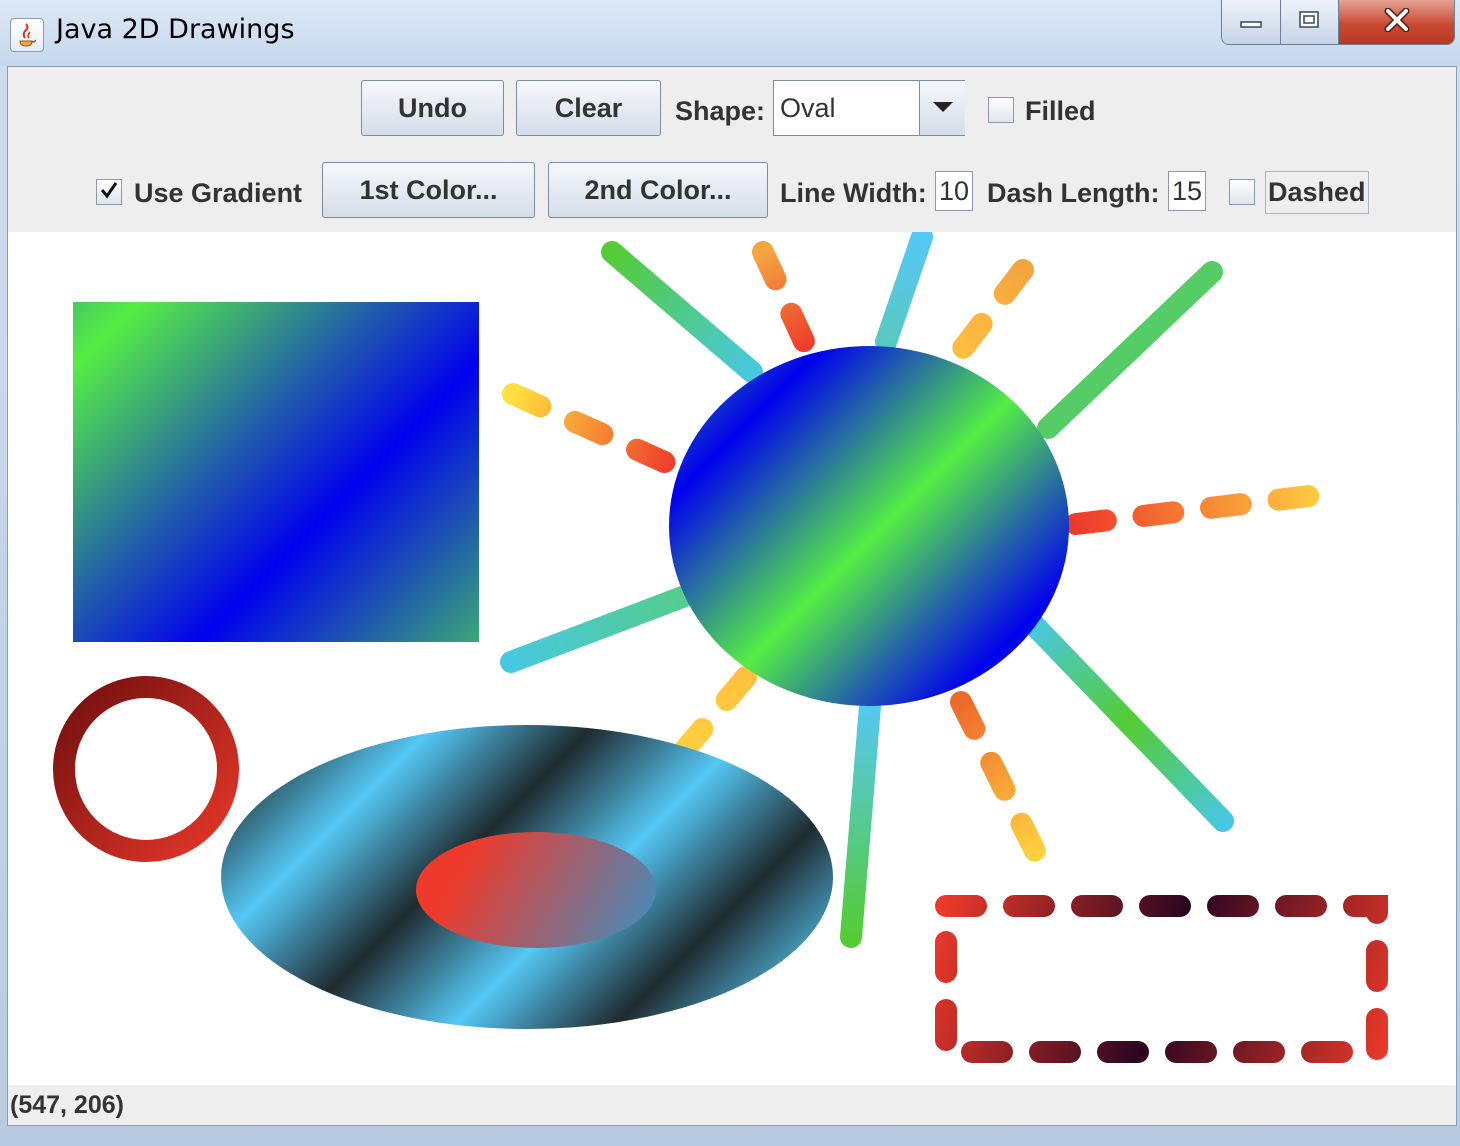  I want to click on line-width-field: 10, so click(954, 191).